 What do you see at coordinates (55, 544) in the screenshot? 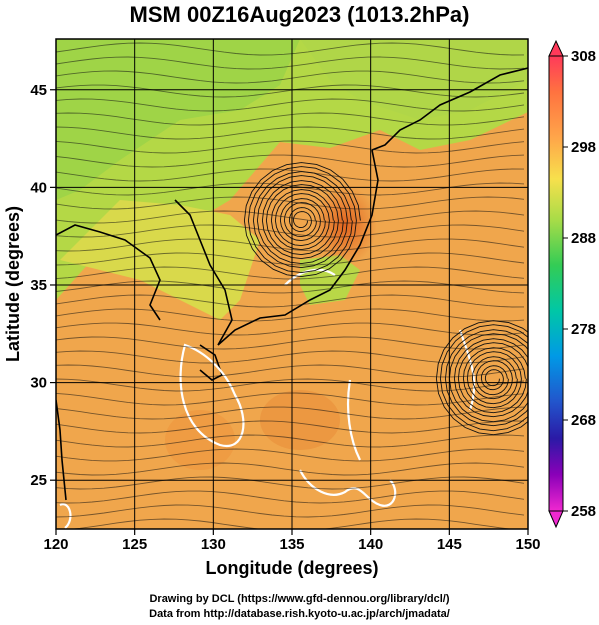
I see `x-tick-label: 120` at bounding box center [55, 544].